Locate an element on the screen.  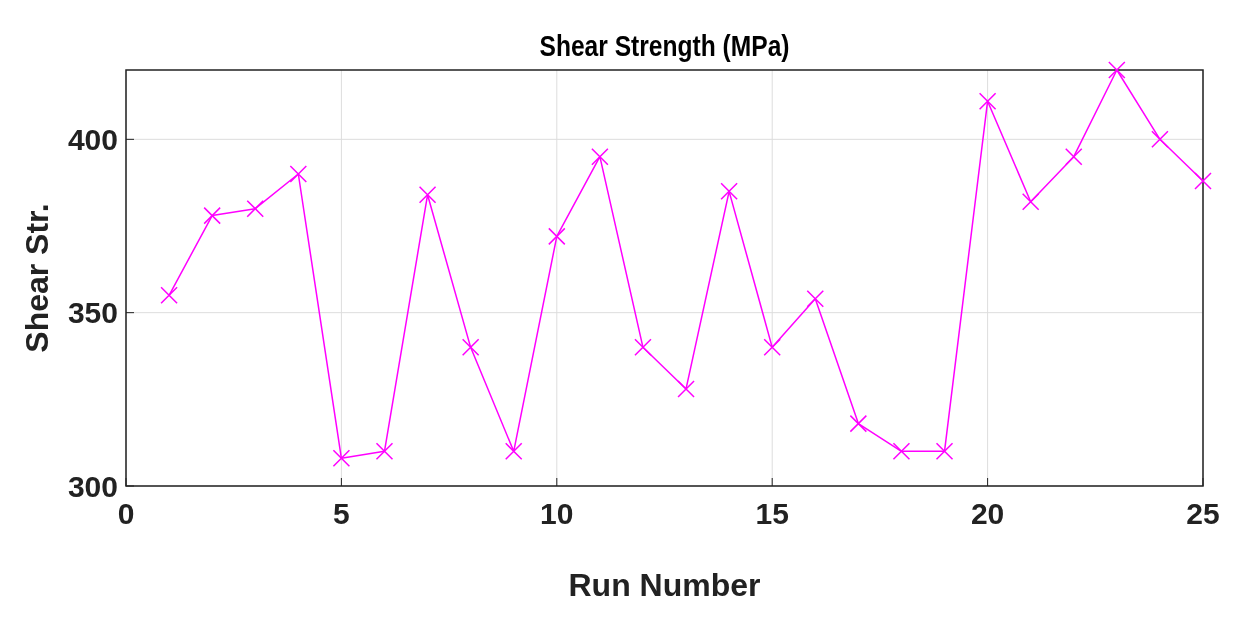
x-tick-label: 5 is located at coordinates (341, 513).